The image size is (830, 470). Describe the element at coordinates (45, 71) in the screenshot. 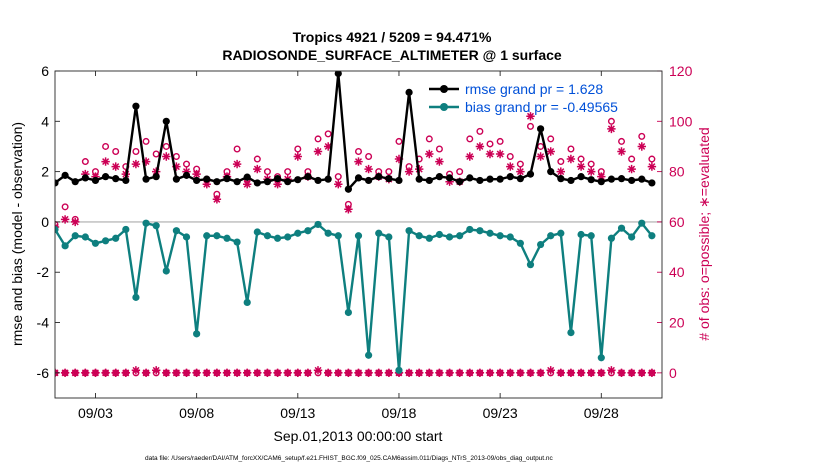

I see `y-left-tick-label: 6` at that location.